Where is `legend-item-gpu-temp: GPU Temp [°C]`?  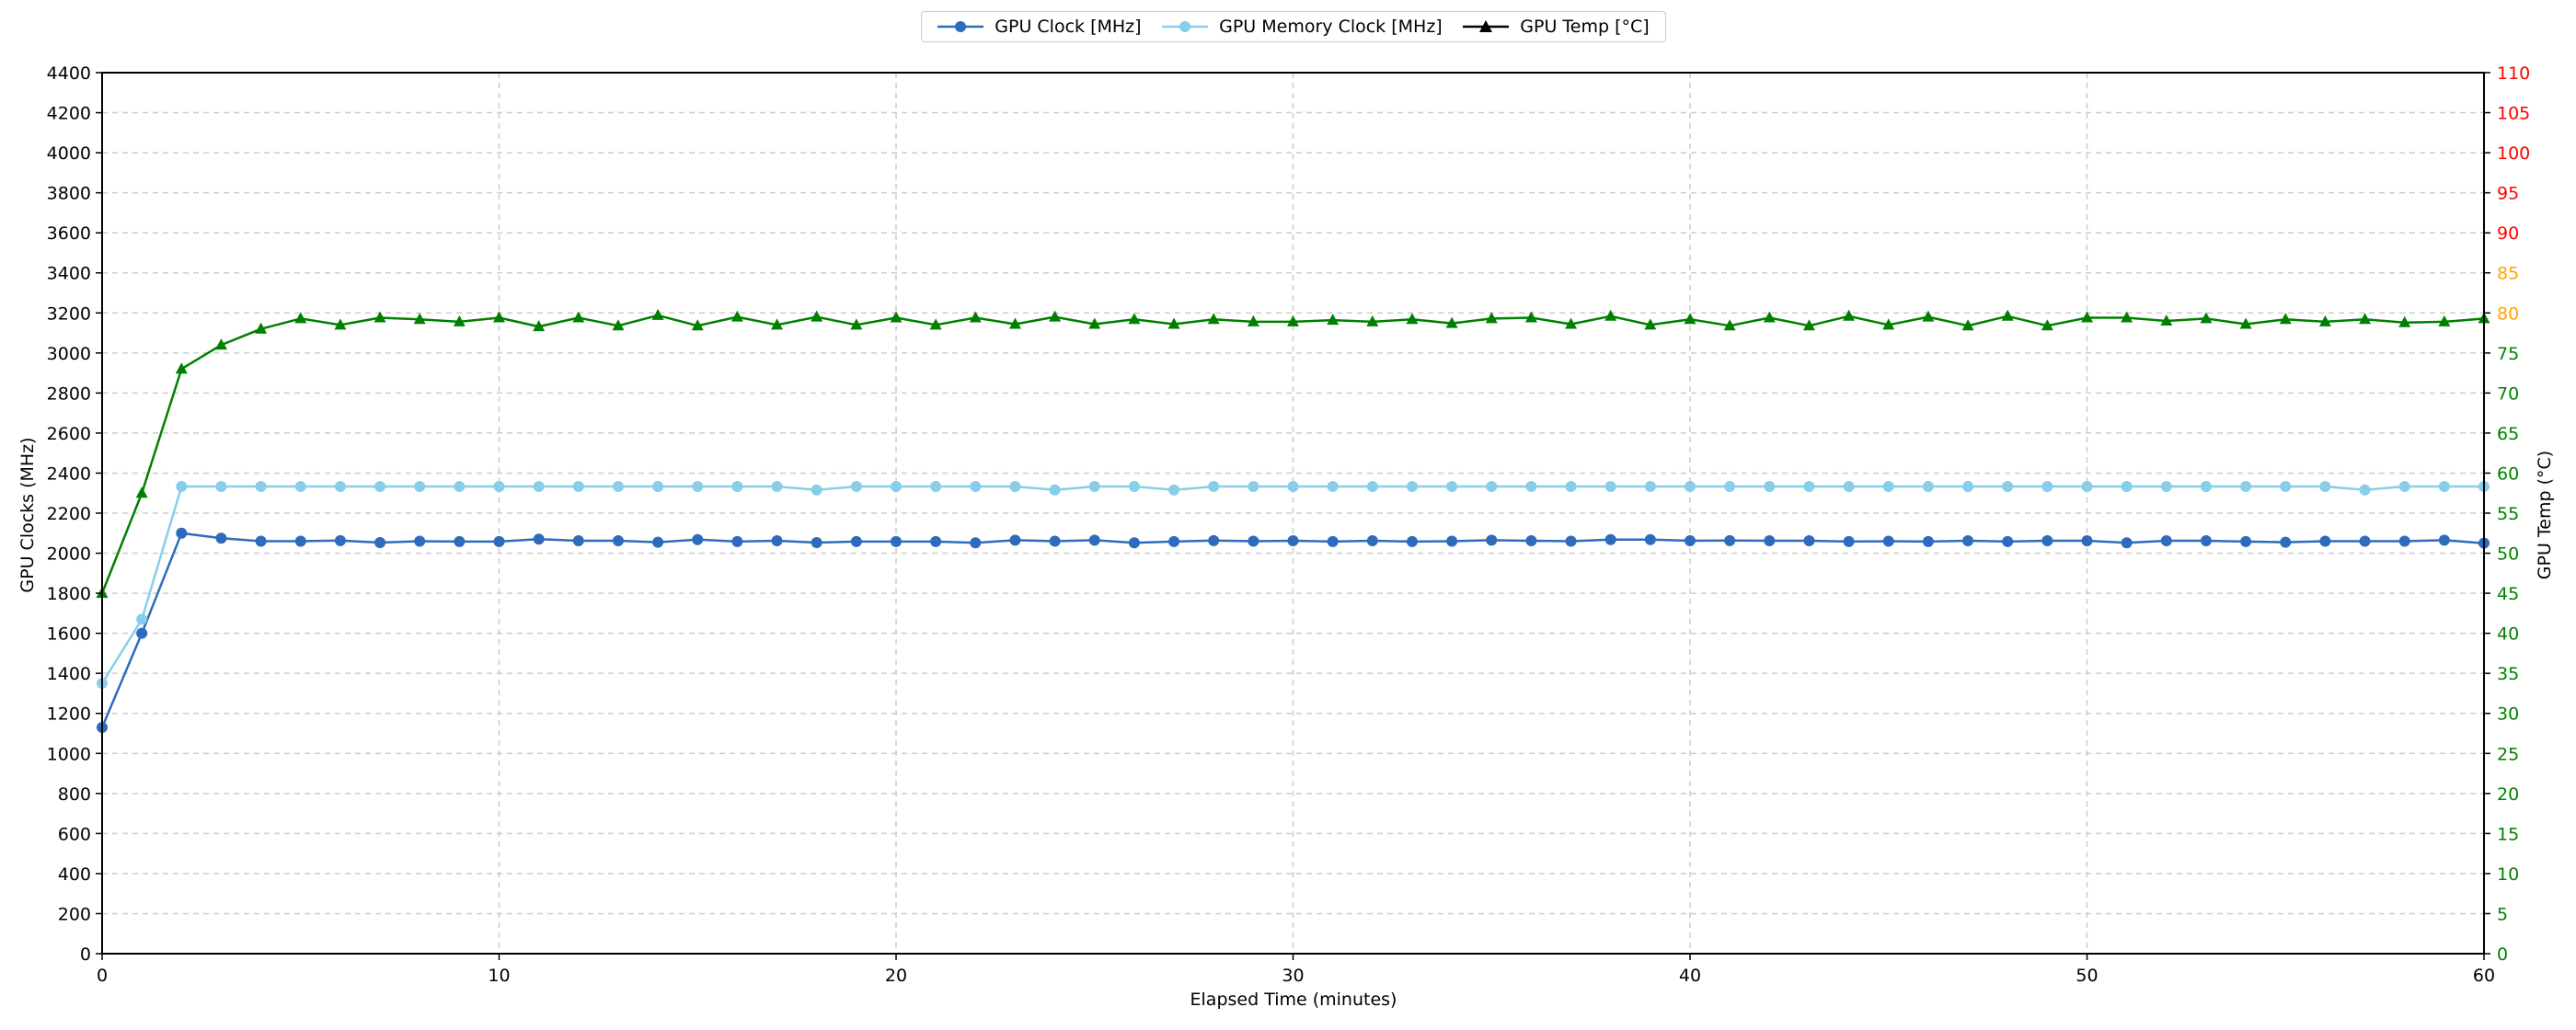
legend-item-gpu-temp: GPU Temp [°C] is located at coordinates (1556, 27).